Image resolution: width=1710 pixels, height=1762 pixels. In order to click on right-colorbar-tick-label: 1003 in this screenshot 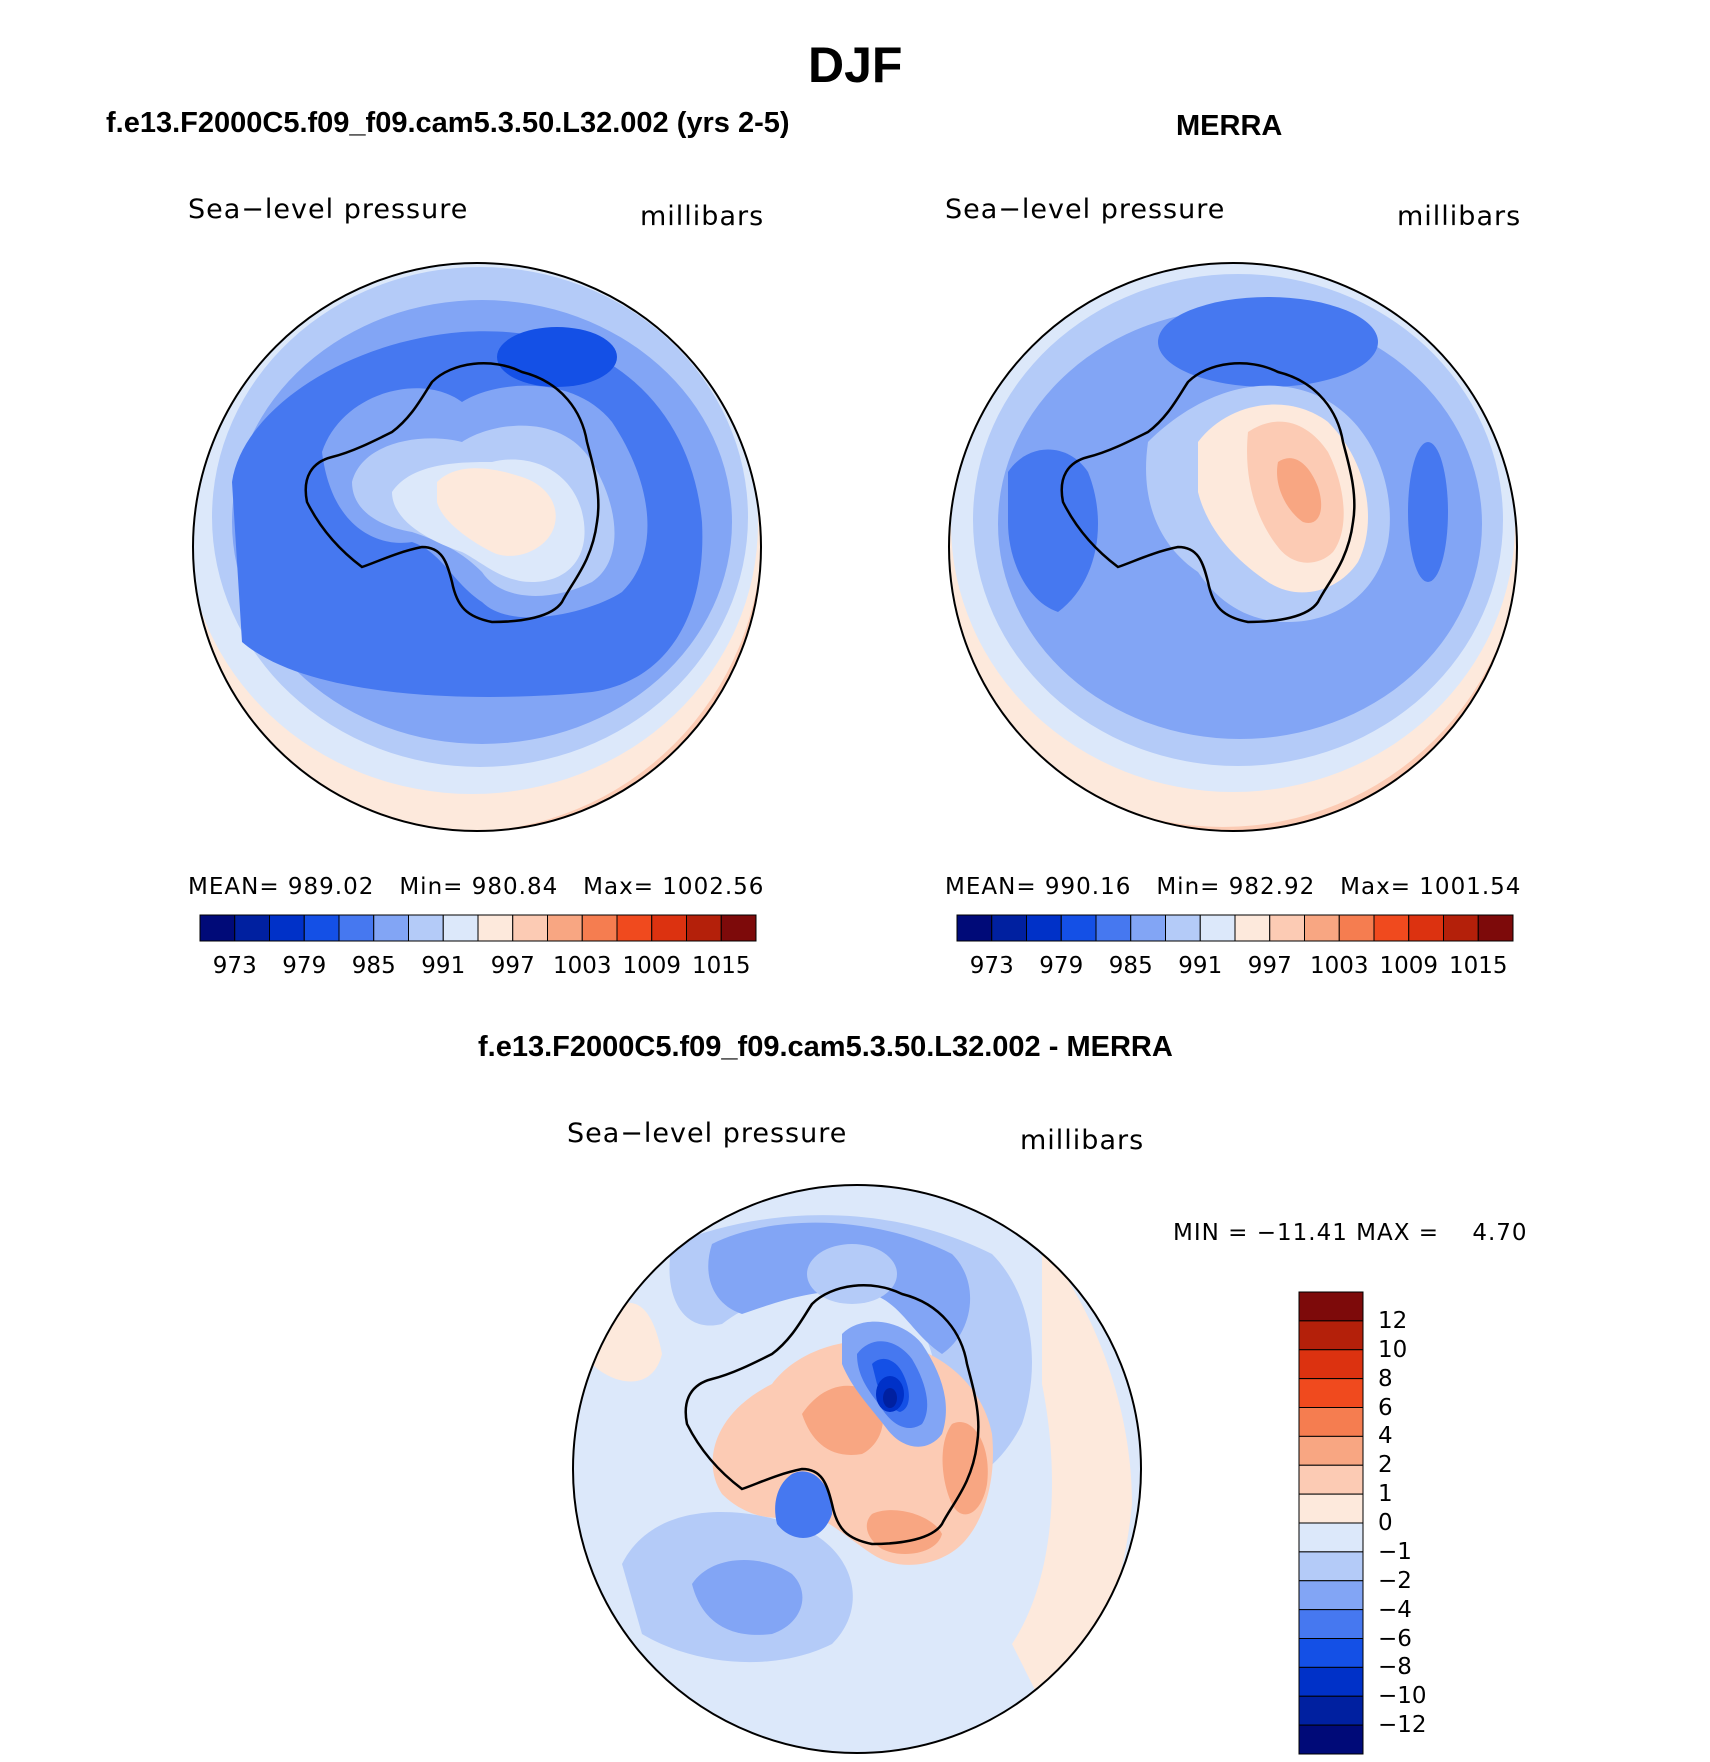, I will do `click(1339, 966)`.